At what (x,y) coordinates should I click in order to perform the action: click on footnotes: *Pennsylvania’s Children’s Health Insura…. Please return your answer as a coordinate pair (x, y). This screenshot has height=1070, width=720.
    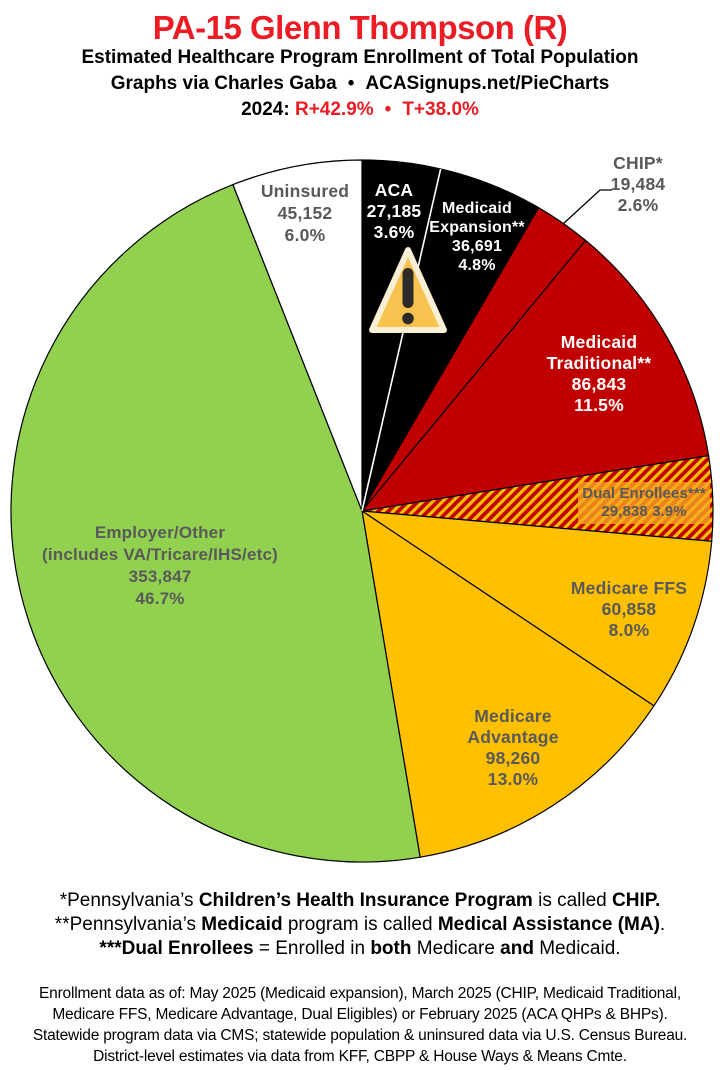
    Looking at the image, I should click on (360, 925).